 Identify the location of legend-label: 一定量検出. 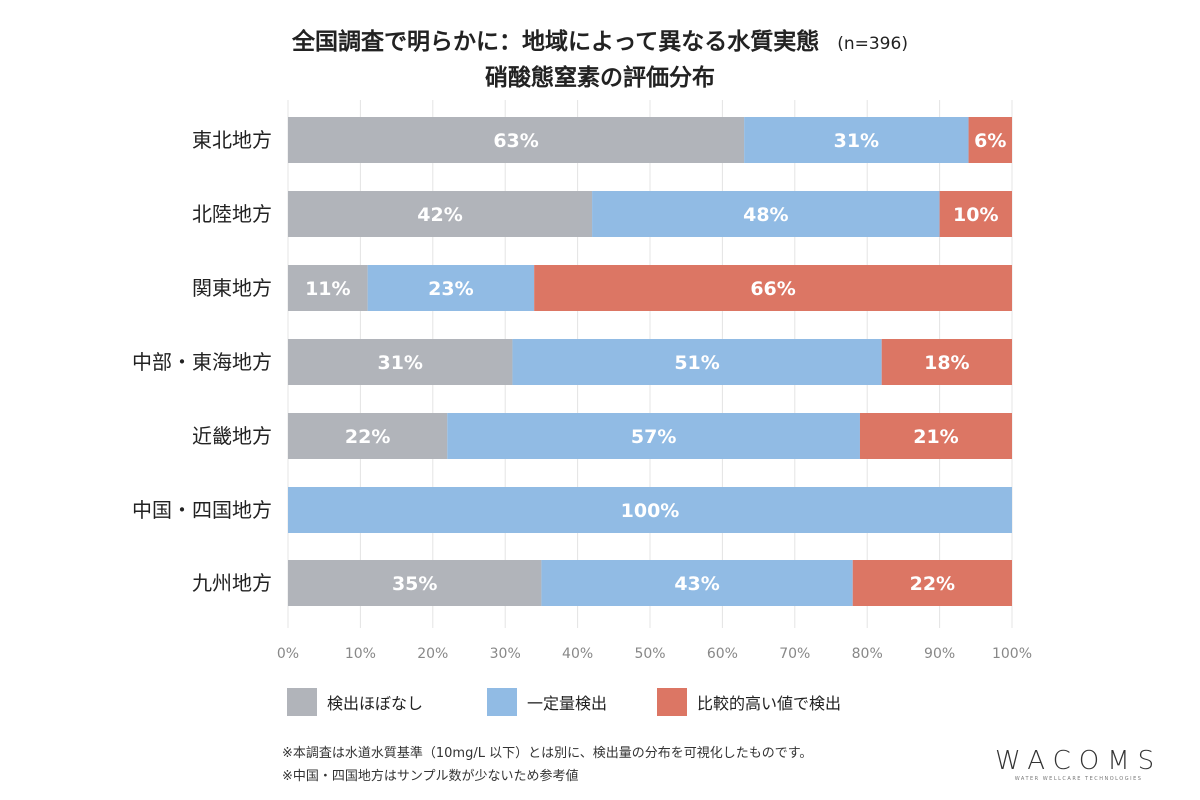
(567, 703).